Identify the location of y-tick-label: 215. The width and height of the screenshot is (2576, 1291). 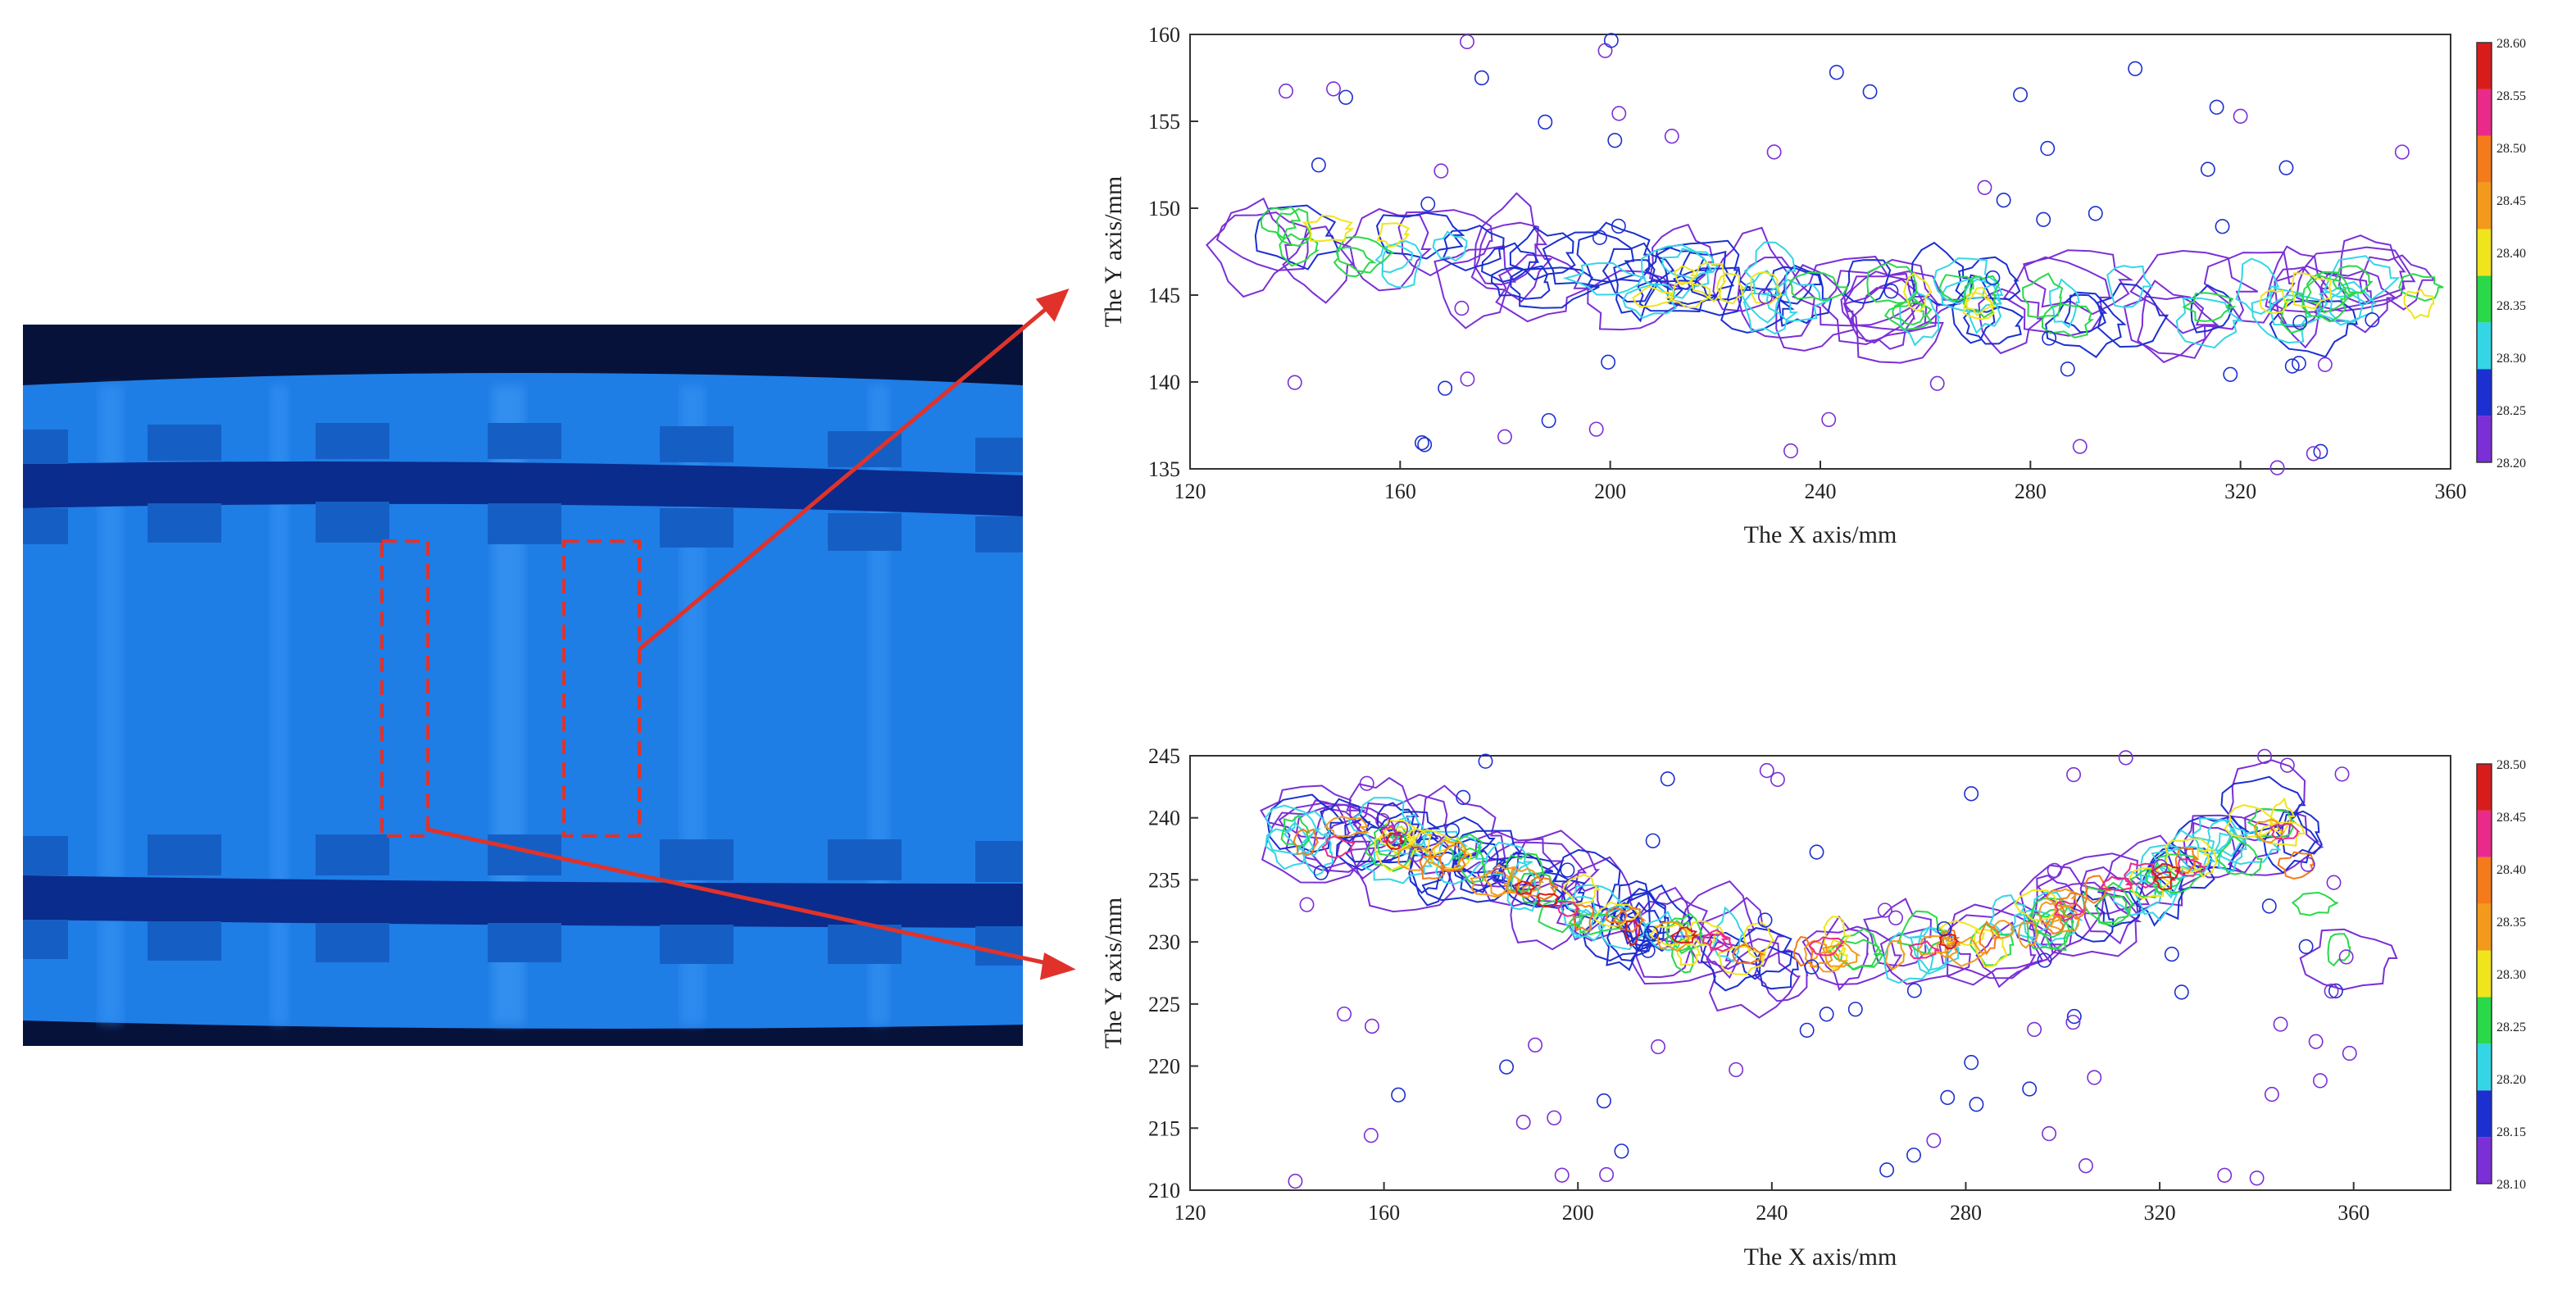
(1164, 1128).